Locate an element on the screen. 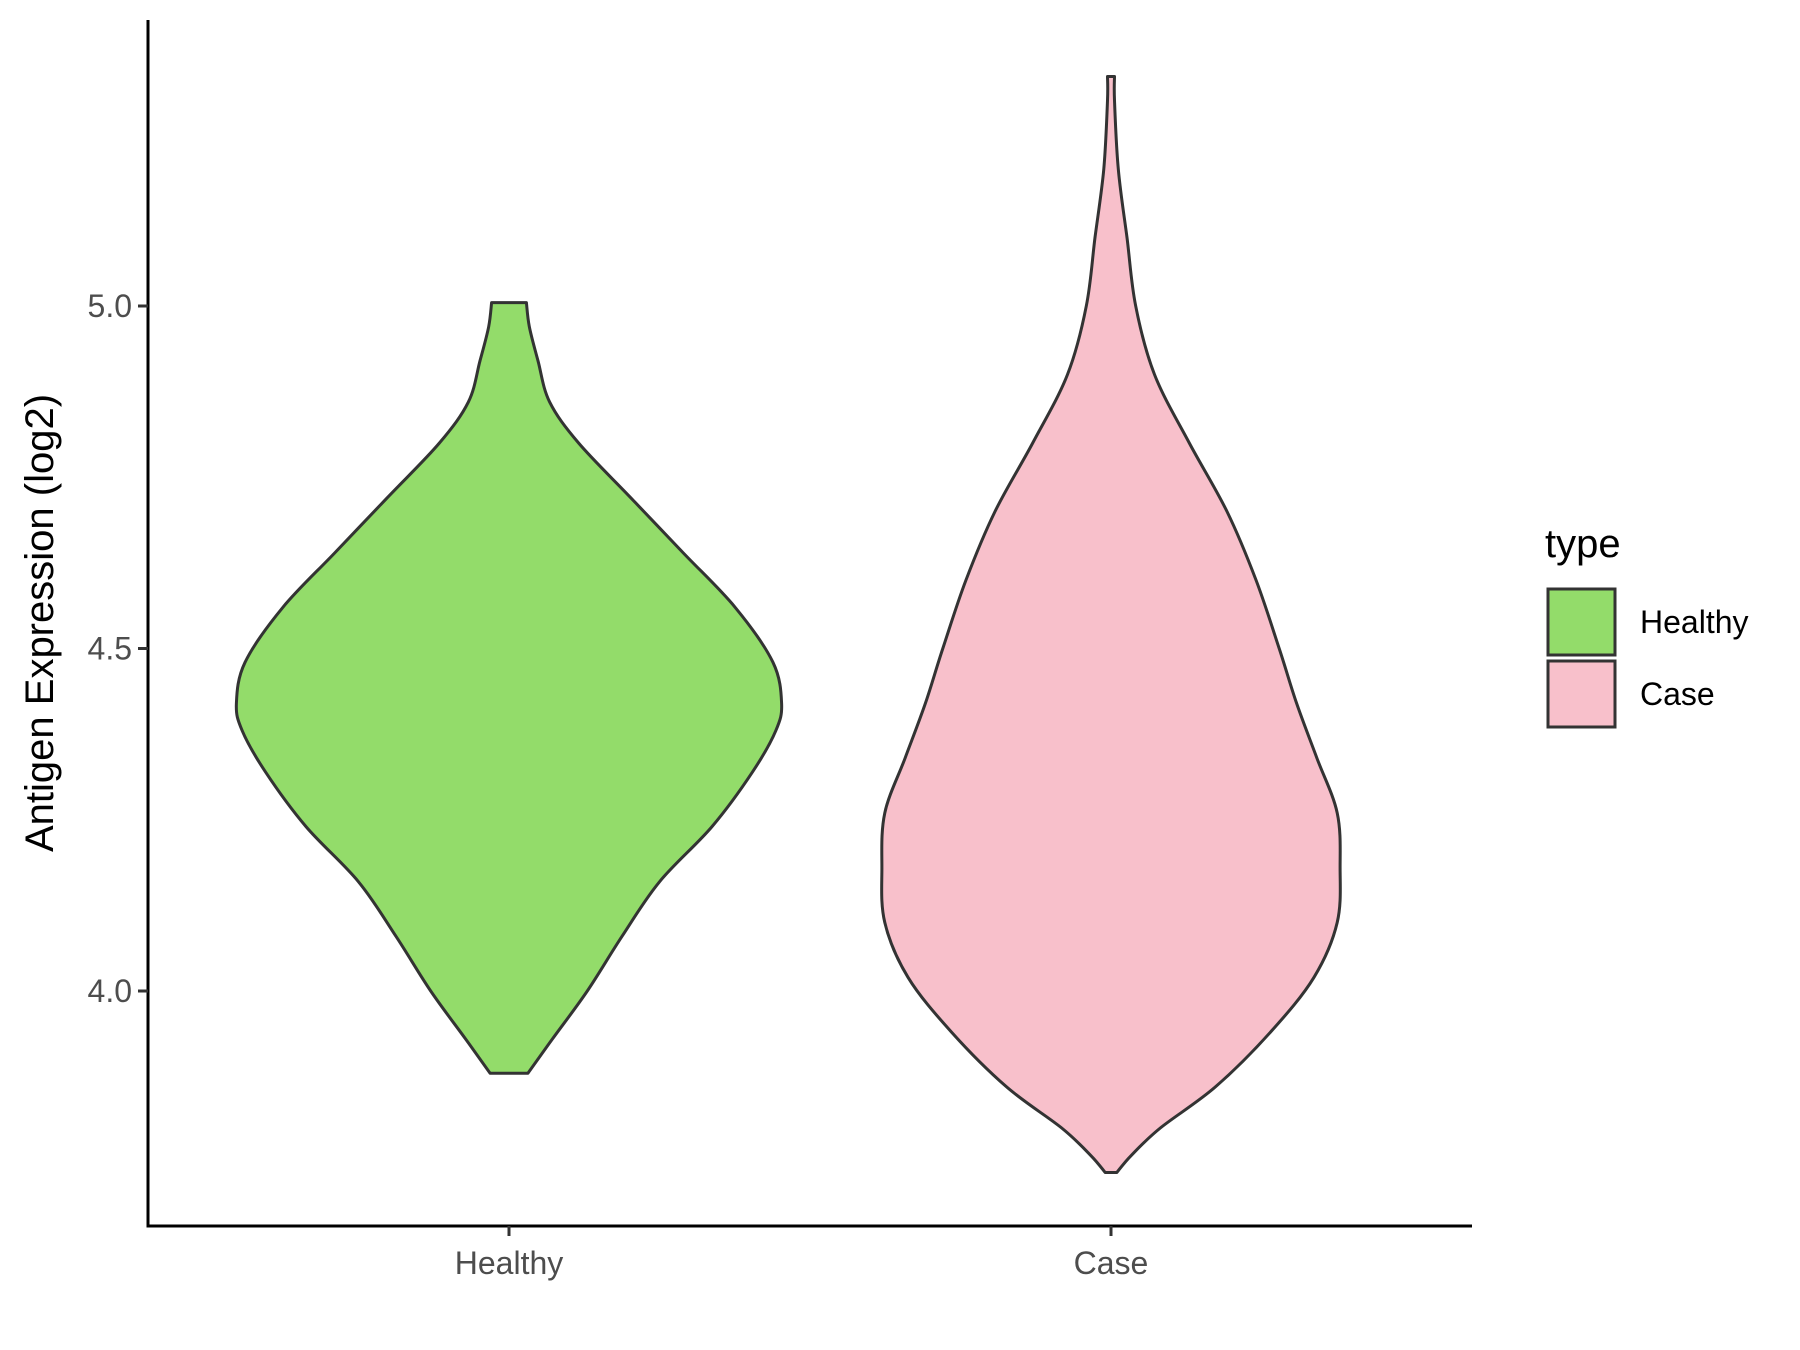 Image resolution: width=1800 pixels, height=1350 pixels. y-tick-label: 5.0 is located at coordinates (110, 306).